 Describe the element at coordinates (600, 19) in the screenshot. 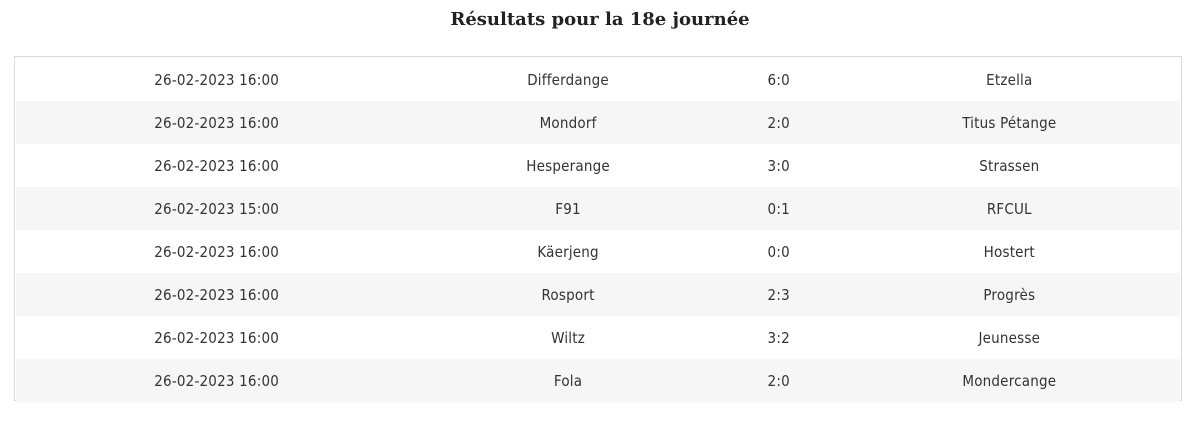

I see `page-title: Résultats pour la 18e journée` at that location.